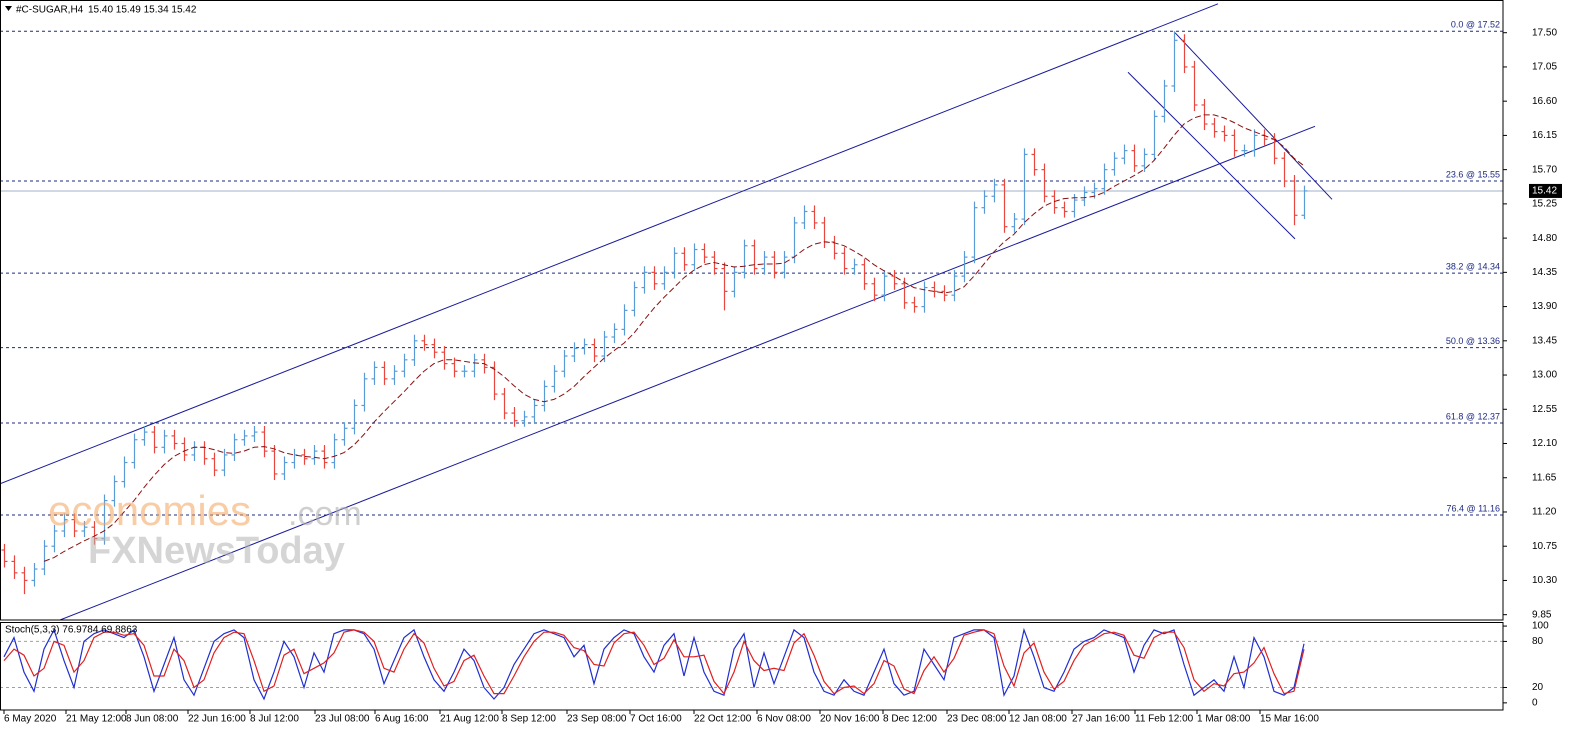 Image resolution: width=1596 pixels, height=743 pixels. What do you see at coordinates (1544, 443) in the screenshot?
I see `y-tick-label: 12.10` at bounding box center [1544, 443].